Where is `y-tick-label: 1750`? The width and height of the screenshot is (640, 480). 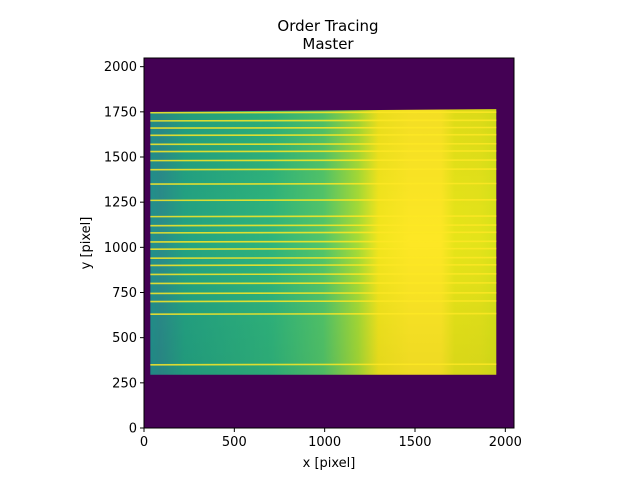
y-tick-label: 1750 is located at coordinates (120, 112).